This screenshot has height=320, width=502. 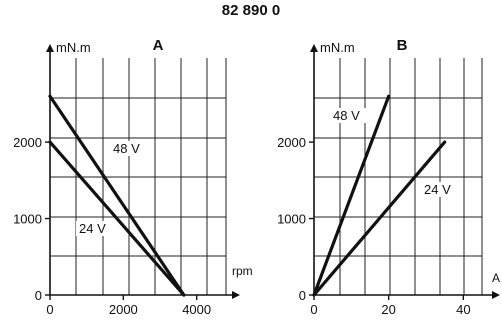 I want to click on page-title: 82 890 0, so click(x=251, y=10).